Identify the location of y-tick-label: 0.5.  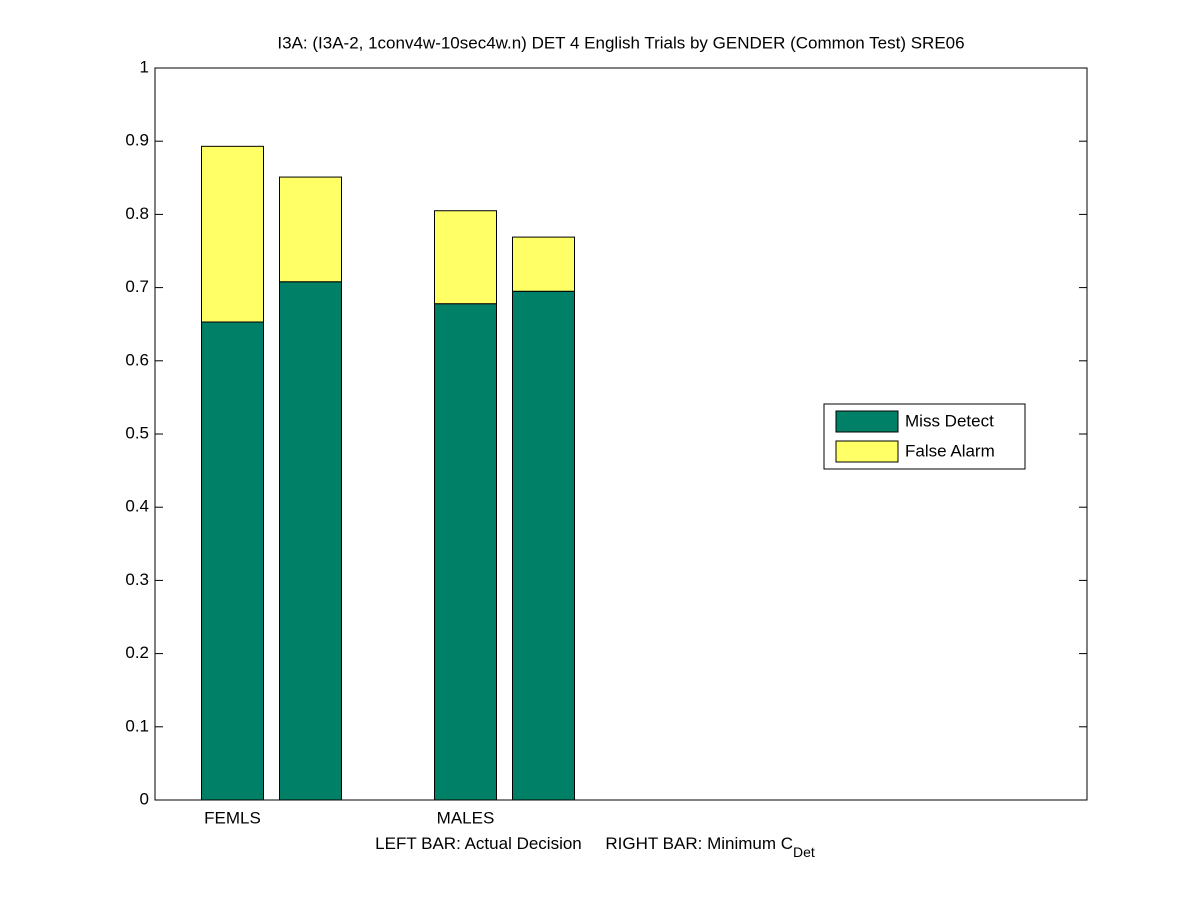
(137, 432).